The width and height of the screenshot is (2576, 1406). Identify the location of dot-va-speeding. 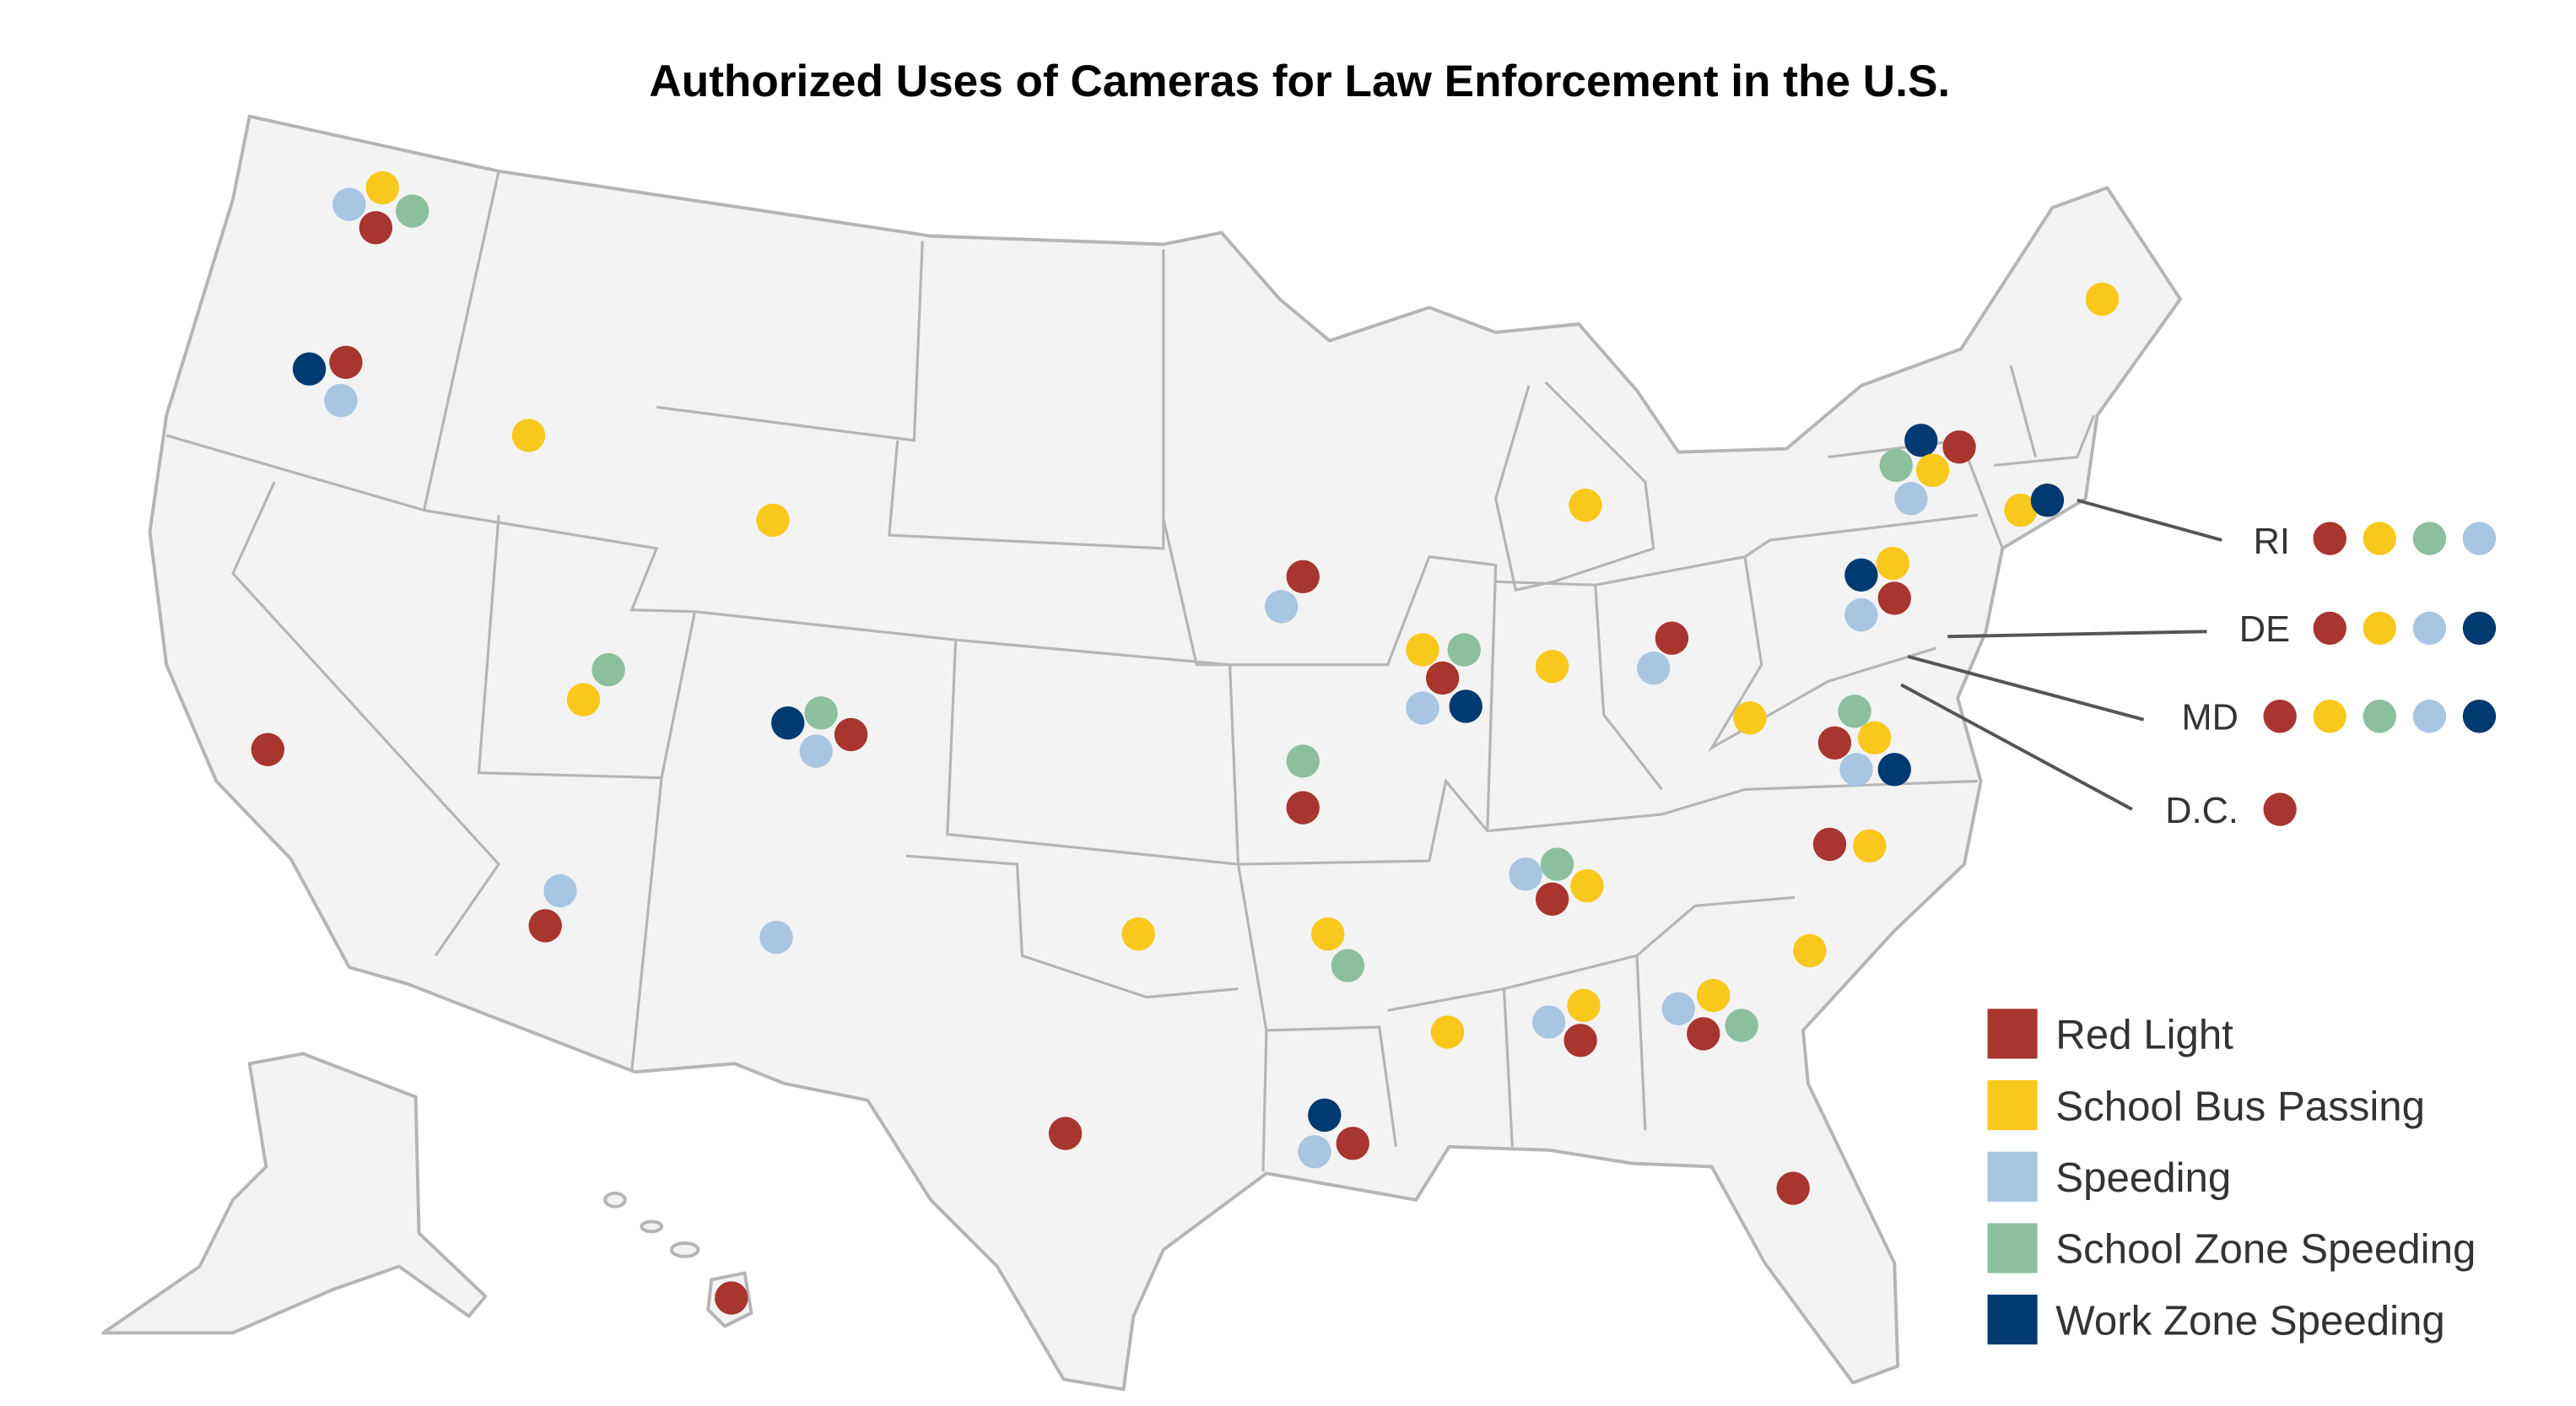
(1856, 770).